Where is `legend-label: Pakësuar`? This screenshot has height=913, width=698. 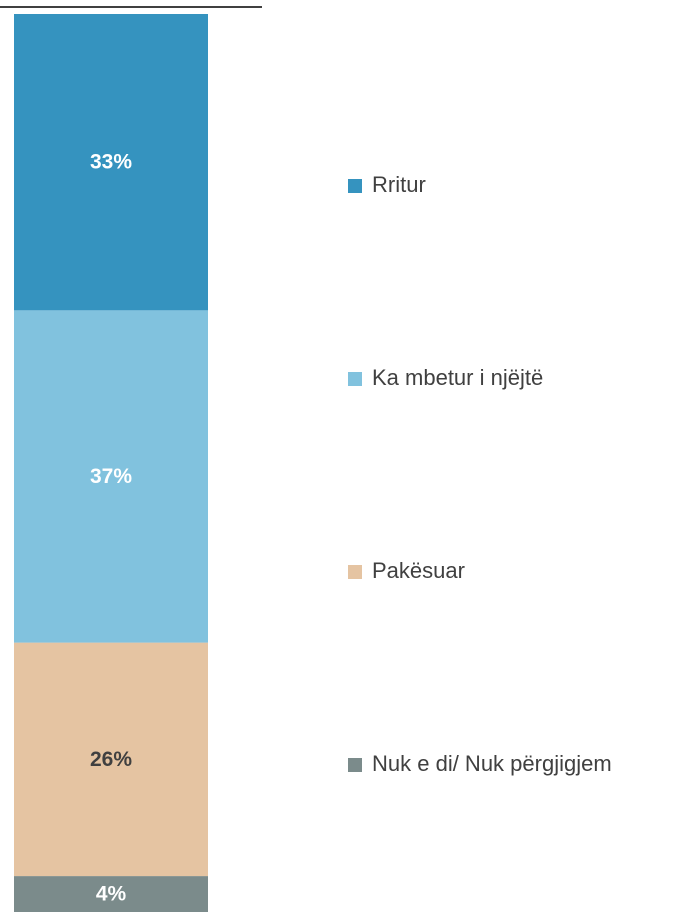 legend-label: Pakësuar is located at coordinates (418, 570).